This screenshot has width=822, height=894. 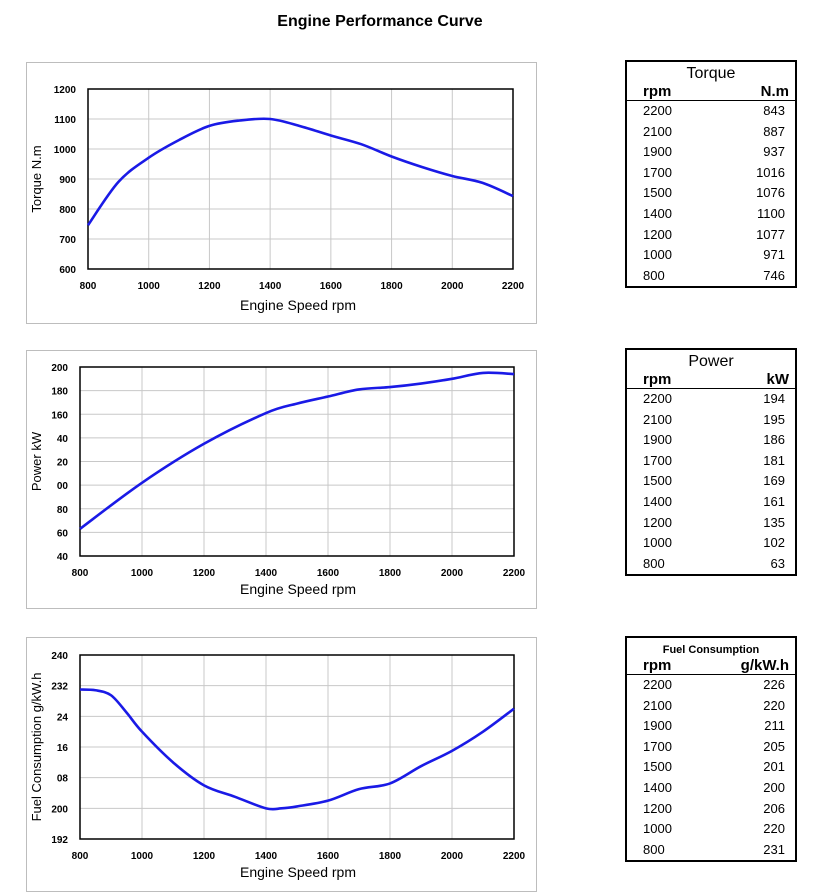 What do you see at coordinates (774, 398) in the screenshot?
I see `cell-value: 194` at bounding box center [774, 398].